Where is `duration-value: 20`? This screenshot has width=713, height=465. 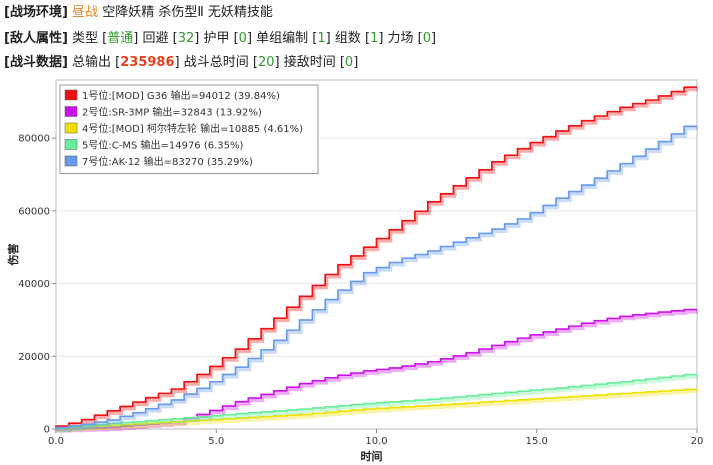 duration-value: 20 is located at coordinates (266, 62).